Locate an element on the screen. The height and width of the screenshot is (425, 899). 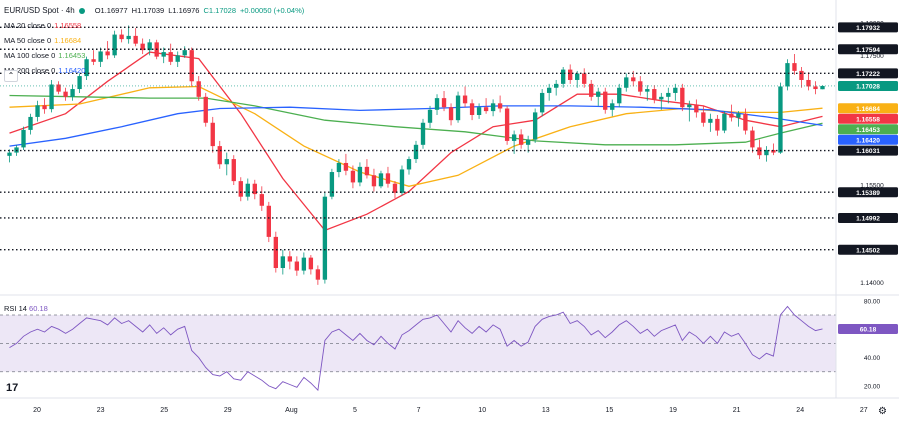
rsi-legend: RSI 14 60.18 is located at coordinates (26, 308).